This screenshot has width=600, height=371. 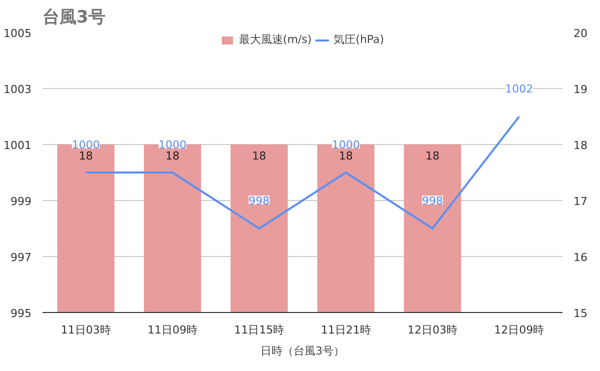 What do you see at coordinates (21, 201) in the screenshot?
I see `y-tick-label: 999` at bounding box center [21, 201].